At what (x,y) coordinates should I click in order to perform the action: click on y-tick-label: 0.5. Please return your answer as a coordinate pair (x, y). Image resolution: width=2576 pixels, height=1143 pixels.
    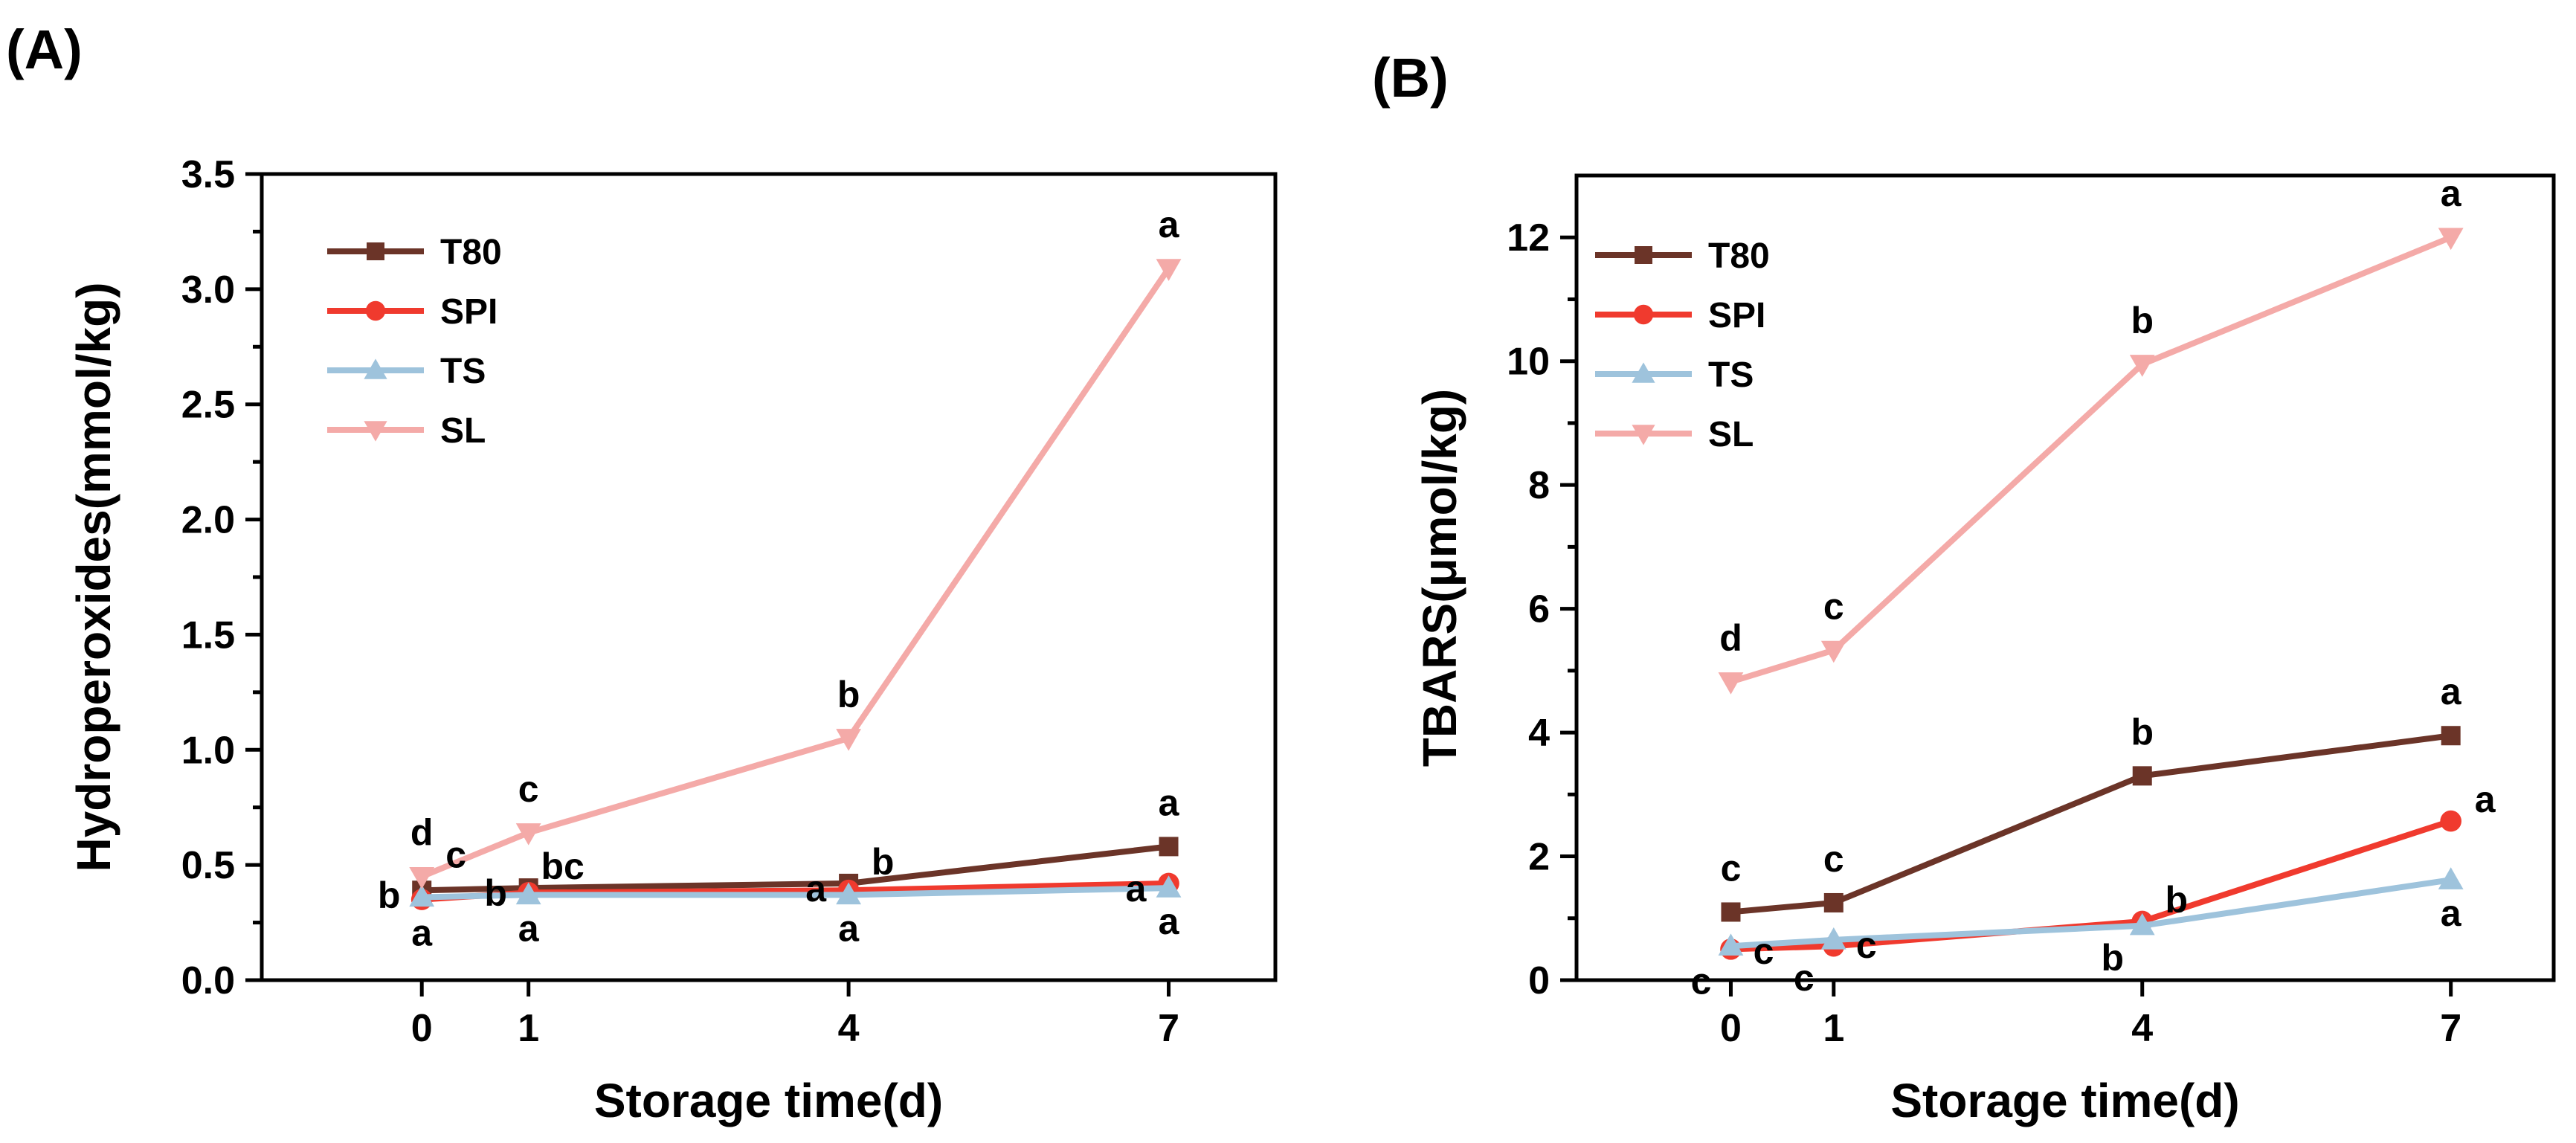
    Looking at the image, I should click on (208, 865).